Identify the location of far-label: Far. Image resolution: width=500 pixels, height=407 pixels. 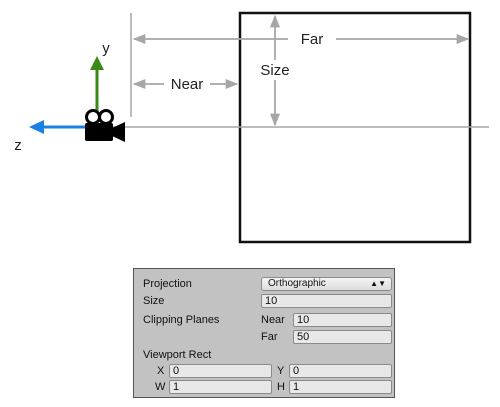
(312, 39).